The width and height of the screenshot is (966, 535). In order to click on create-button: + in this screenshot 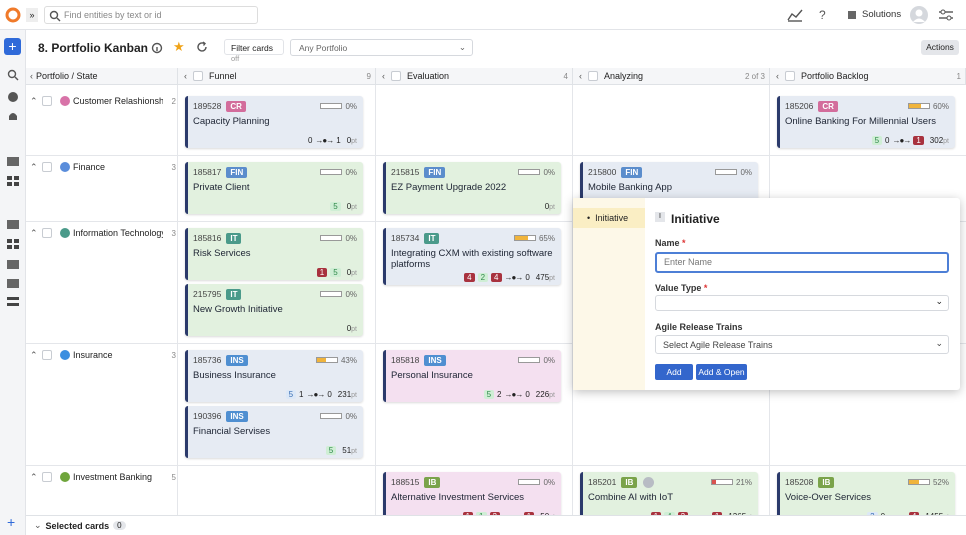, I will do `click(12, 46)`.